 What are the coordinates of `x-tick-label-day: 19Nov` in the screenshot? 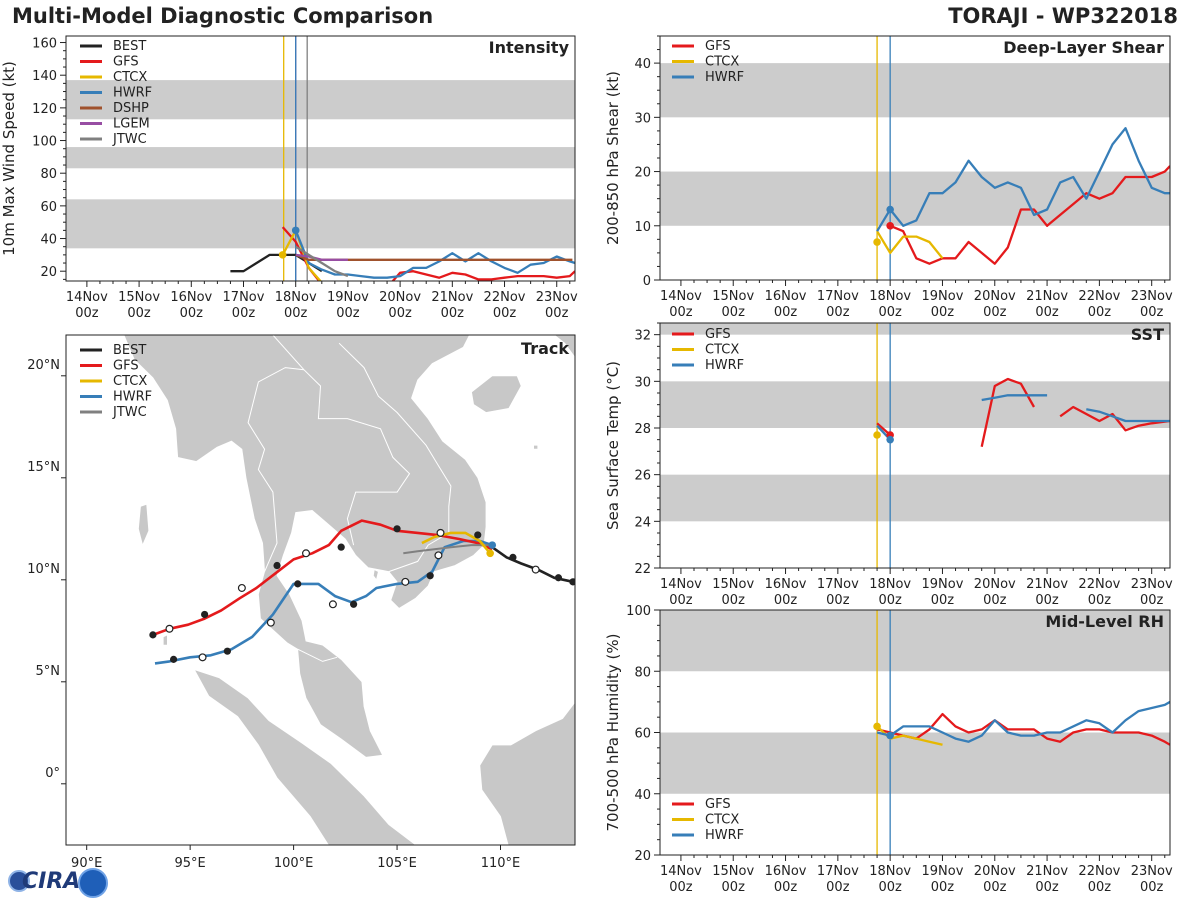 It's located at (943, 871).